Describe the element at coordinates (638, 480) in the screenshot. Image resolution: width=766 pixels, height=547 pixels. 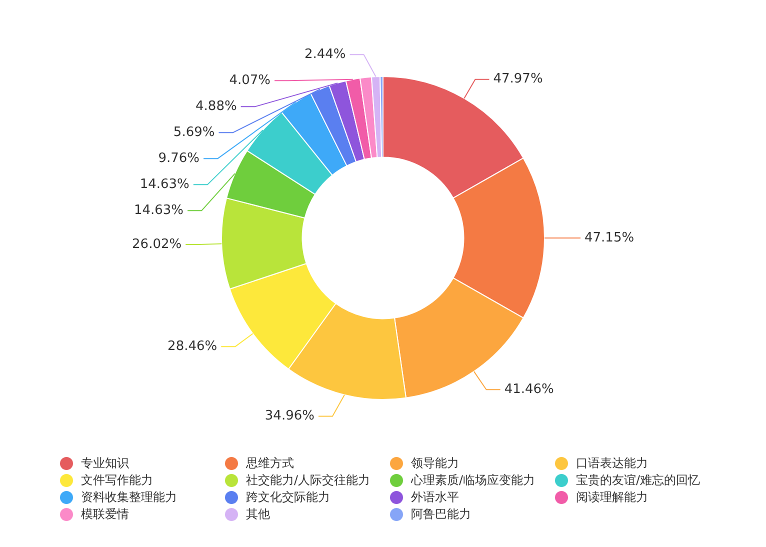
I see `legend-label: 宝贵的友谊/难忘的回忆` at that location.